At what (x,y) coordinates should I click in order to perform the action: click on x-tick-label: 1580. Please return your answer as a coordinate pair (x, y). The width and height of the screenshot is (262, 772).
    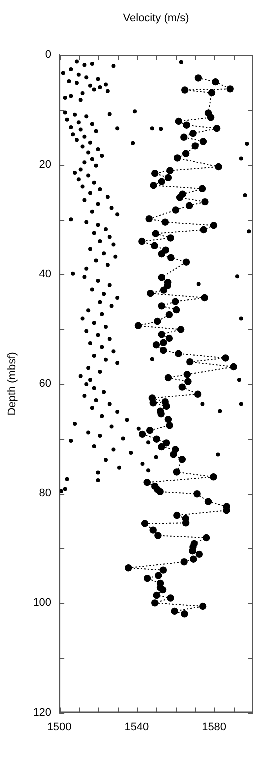
    Looking at the image, I should click on (214, 727).